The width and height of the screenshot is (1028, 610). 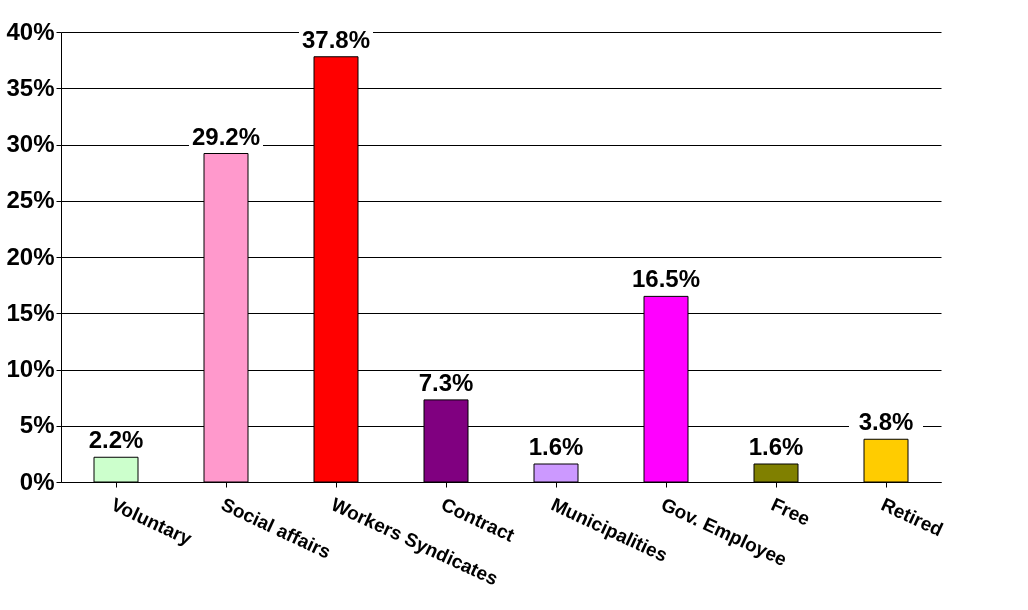 What do you see at coordinates (37, 425) in the screenshot?
I see `y-tick-label: 5%` at bounding box center [37, 425].